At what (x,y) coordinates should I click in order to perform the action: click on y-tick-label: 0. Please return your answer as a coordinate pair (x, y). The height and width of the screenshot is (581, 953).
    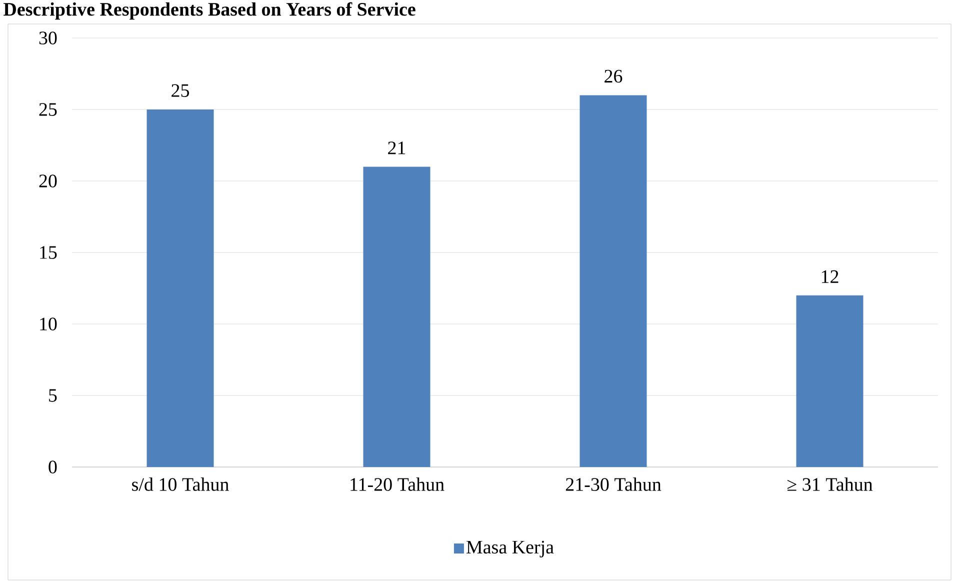
    Looking at the image, I should click on (52, 467).